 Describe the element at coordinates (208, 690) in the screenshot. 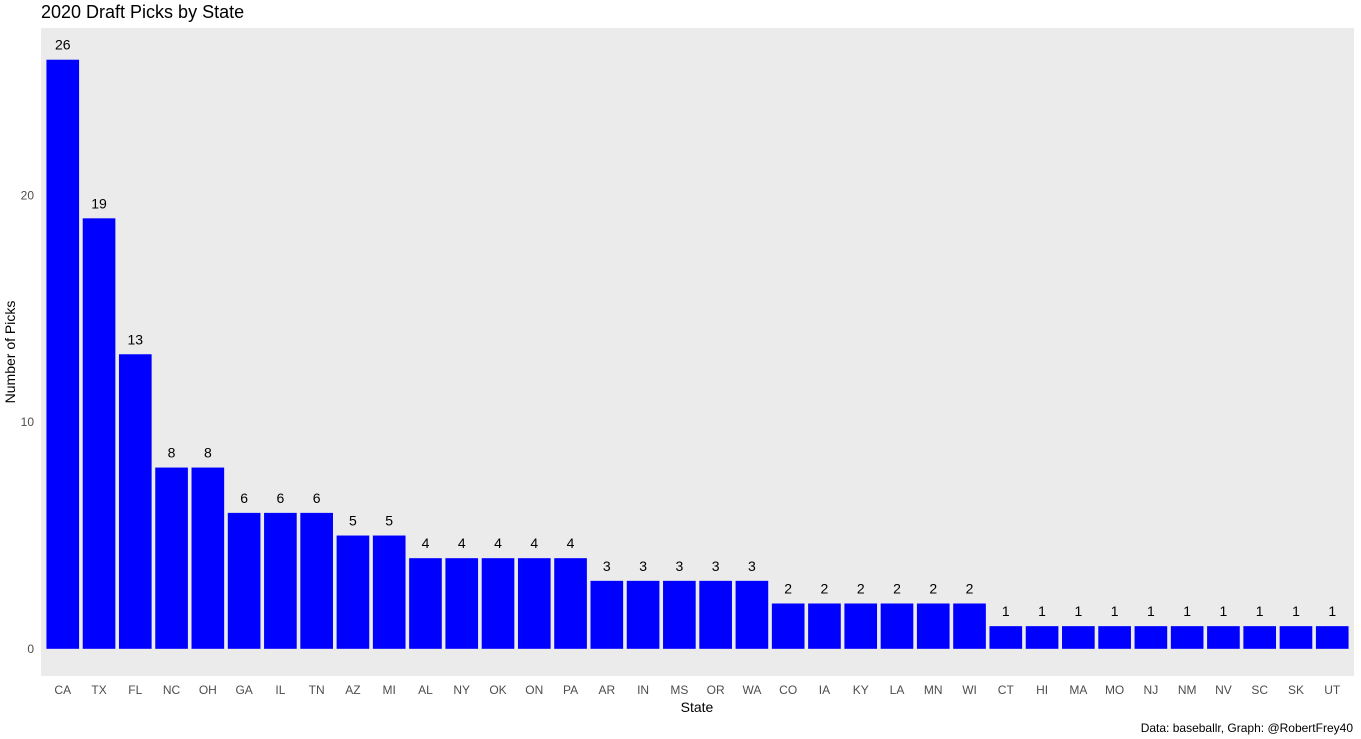

I see `x-tick-label: OH` at that location.